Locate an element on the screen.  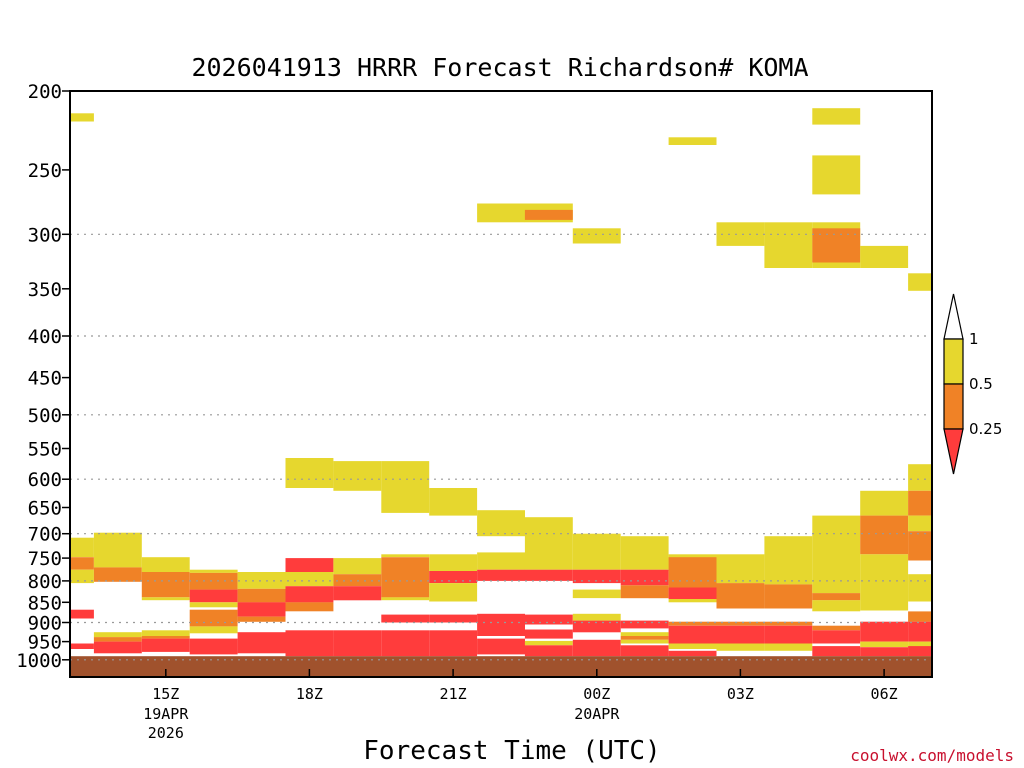
credit-text: coolwx.com/models is located at coordinates (932, 755).